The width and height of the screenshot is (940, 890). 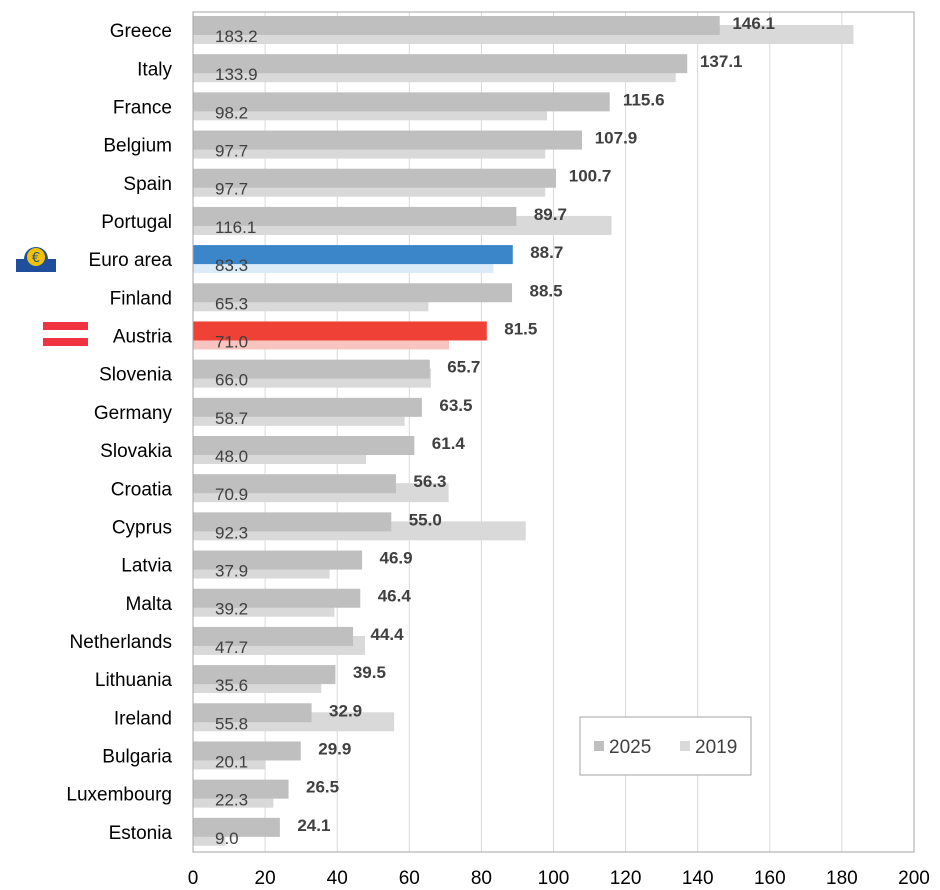 What do you see at coordinates (369, 672) in the screenshot?
I see `data-label-2025: 39.5` at bounding box center [369, 672].